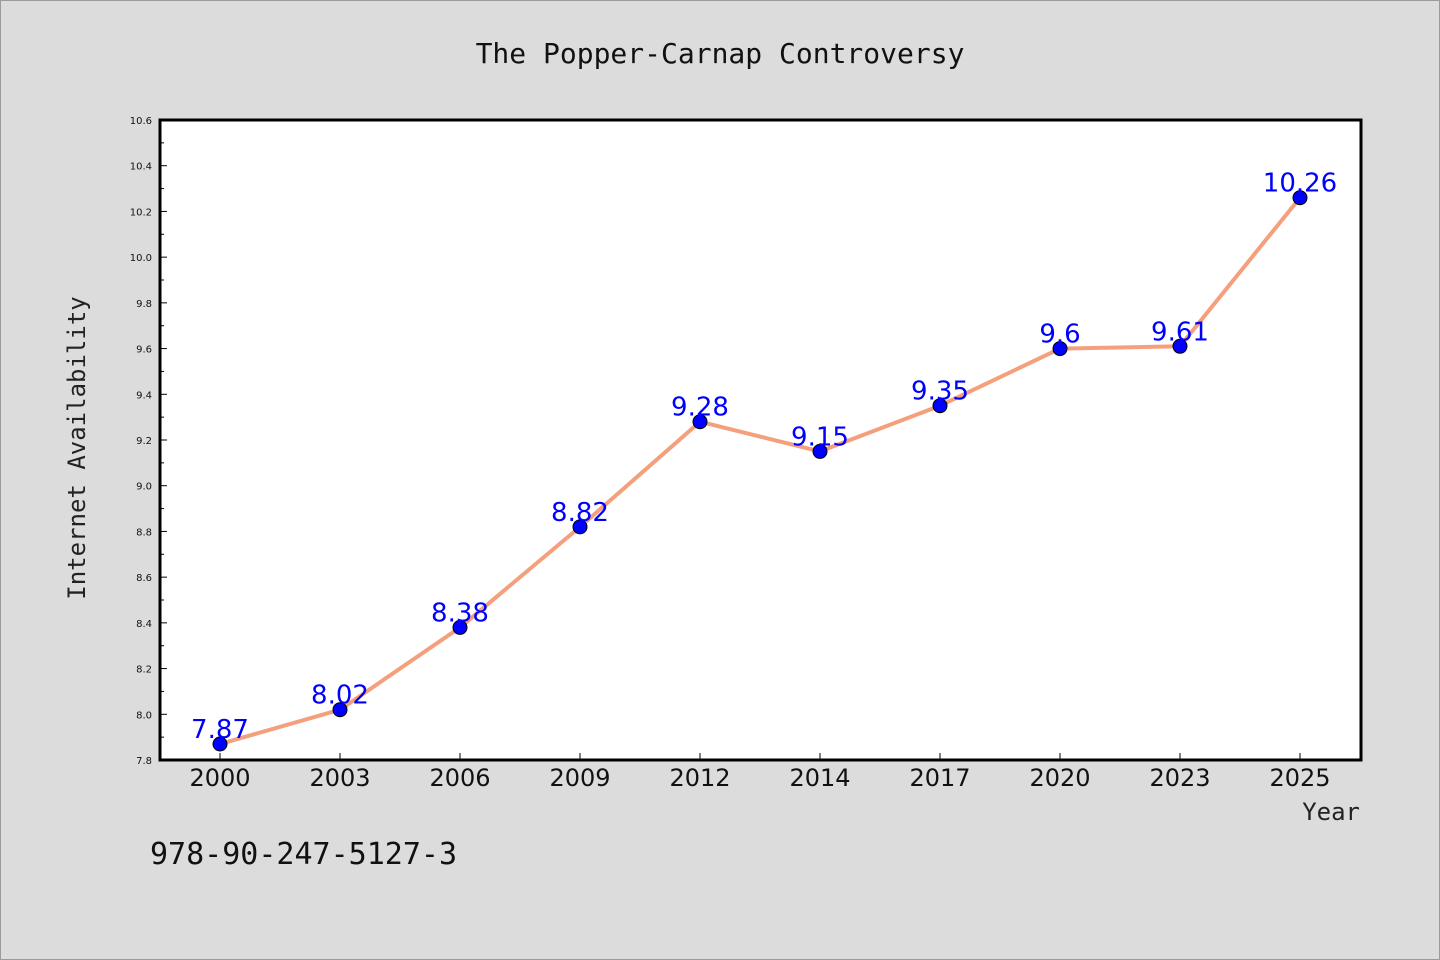 This screenshot has height=960, width=1440. I want to click on chart-title: The Popper-Carnap Controversy, so click(720, 53).